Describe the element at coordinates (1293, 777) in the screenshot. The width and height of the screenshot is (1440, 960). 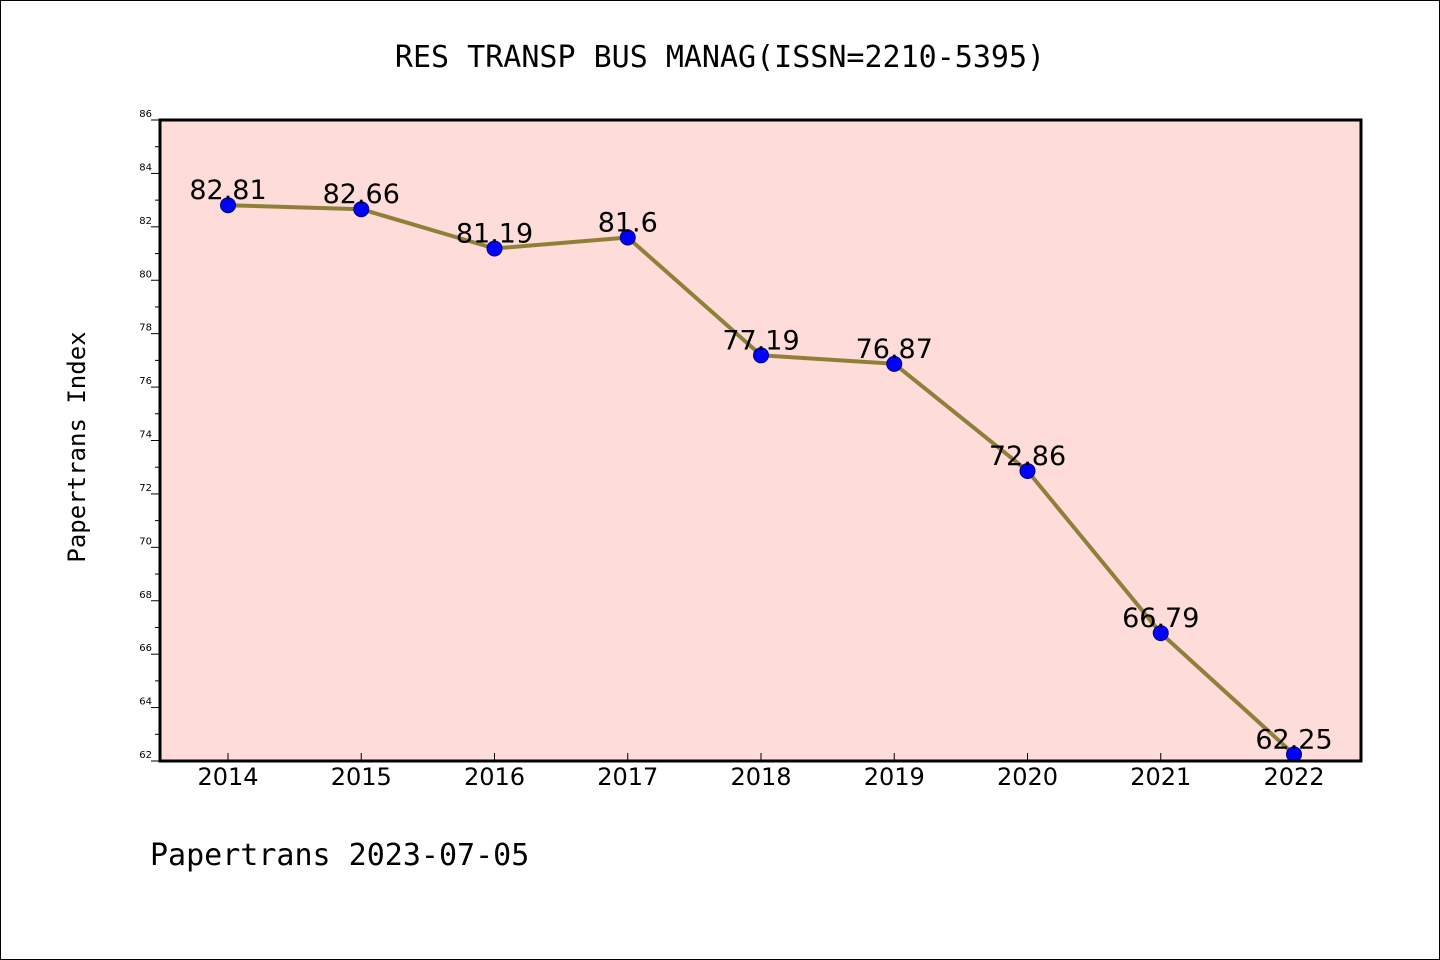
I see `x-tick-label: 2022` at that location.